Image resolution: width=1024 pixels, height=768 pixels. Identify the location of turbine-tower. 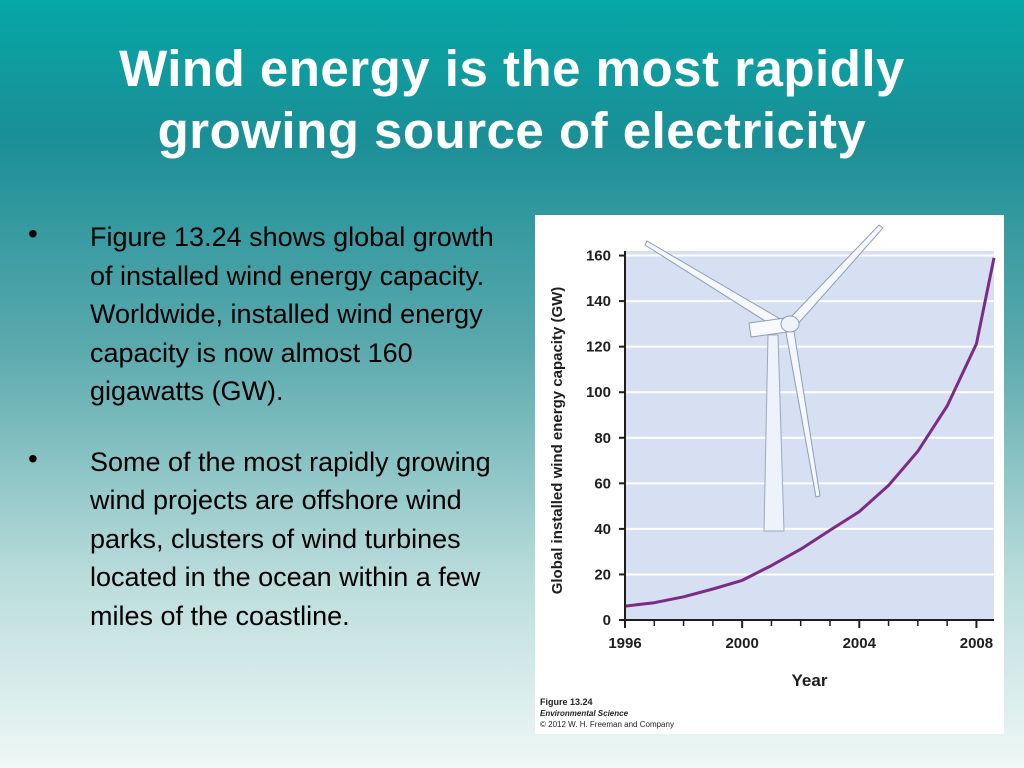
(774, 433).